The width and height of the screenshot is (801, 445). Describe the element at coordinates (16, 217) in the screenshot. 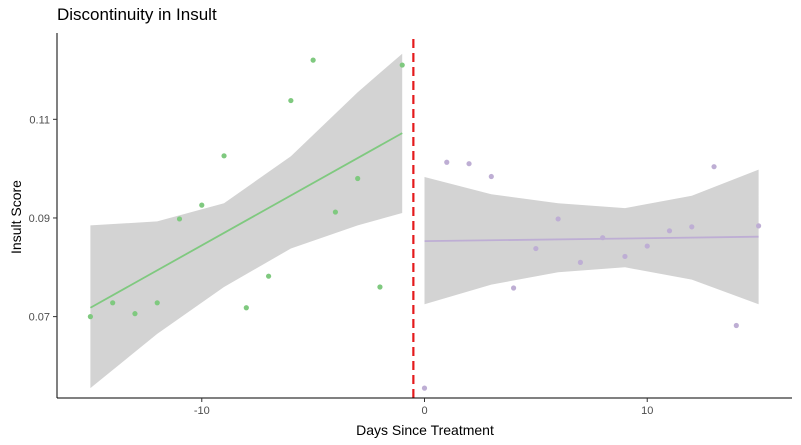

I see `y-axis-title: Insult Score` at that location.